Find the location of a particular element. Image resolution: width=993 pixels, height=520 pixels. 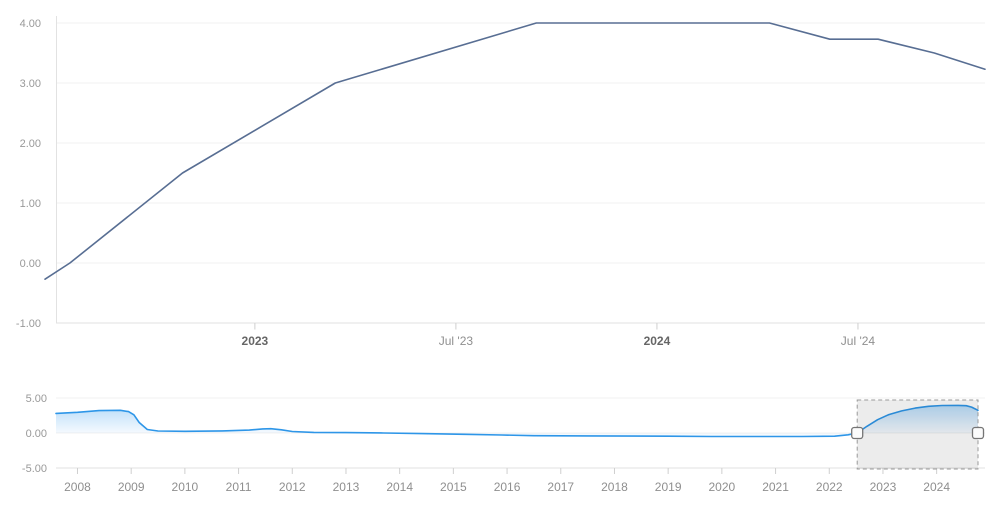

nav-year-label: 2016 is located at coordinates (507, 487).